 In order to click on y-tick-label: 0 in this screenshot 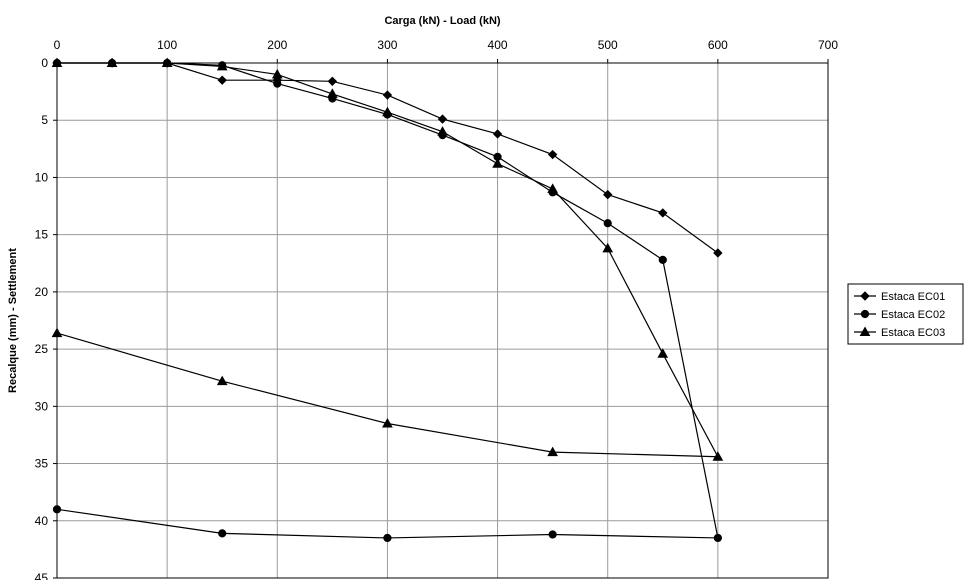, I will do `click(44, 63)`.